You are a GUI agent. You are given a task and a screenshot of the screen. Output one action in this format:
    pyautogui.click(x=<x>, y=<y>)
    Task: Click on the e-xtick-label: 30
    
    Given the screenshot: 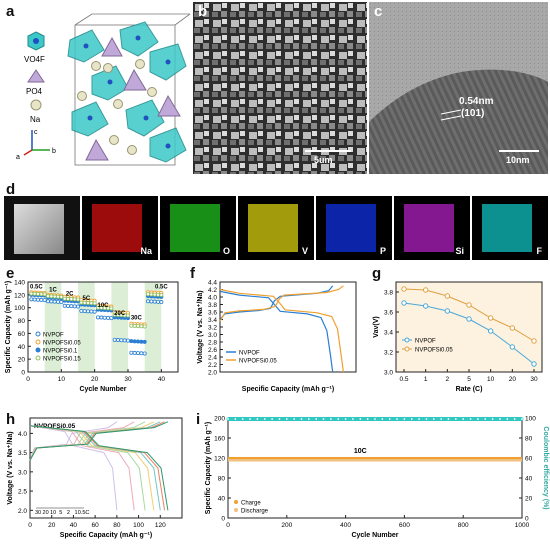 What is the action you would take?
    pyautogui.click(x=128, y=379)
    